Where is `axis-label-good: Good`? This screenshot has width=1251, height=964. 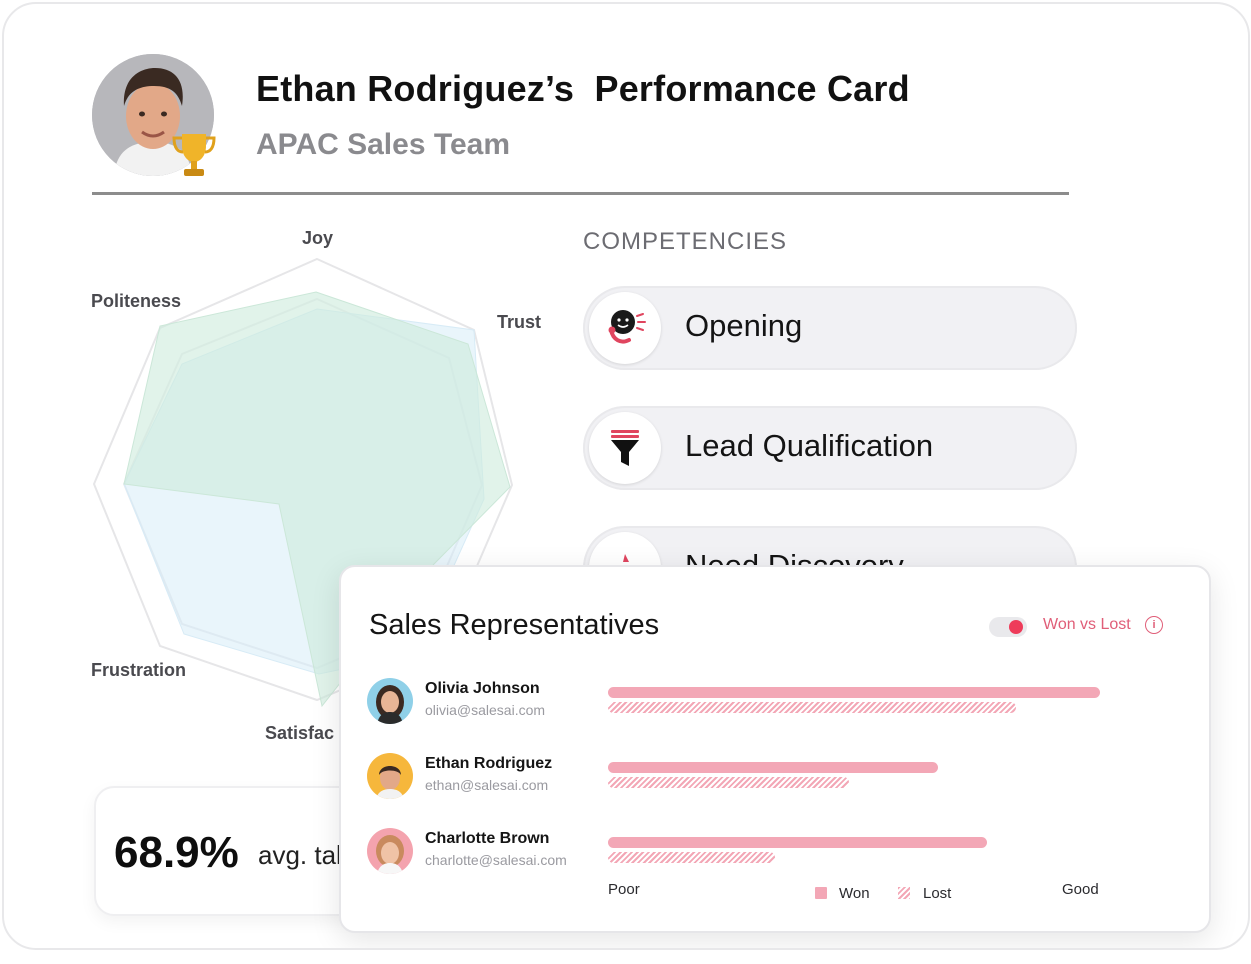 axis-label-good: Good is located at coordinates (1080, 889).